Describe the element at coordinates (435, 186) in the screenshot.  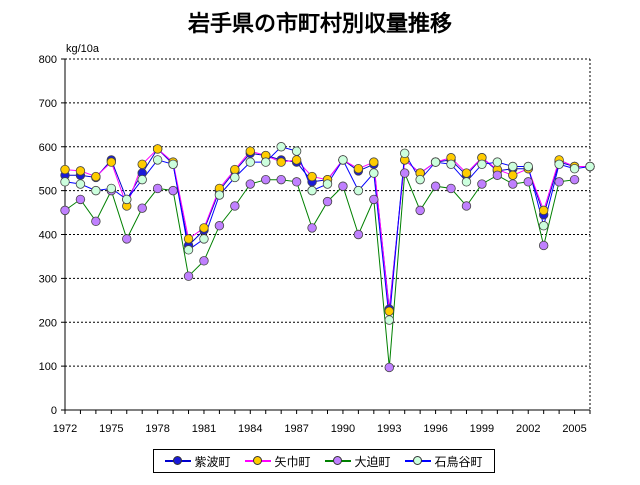
I see `series-2-point-1996` at that location.